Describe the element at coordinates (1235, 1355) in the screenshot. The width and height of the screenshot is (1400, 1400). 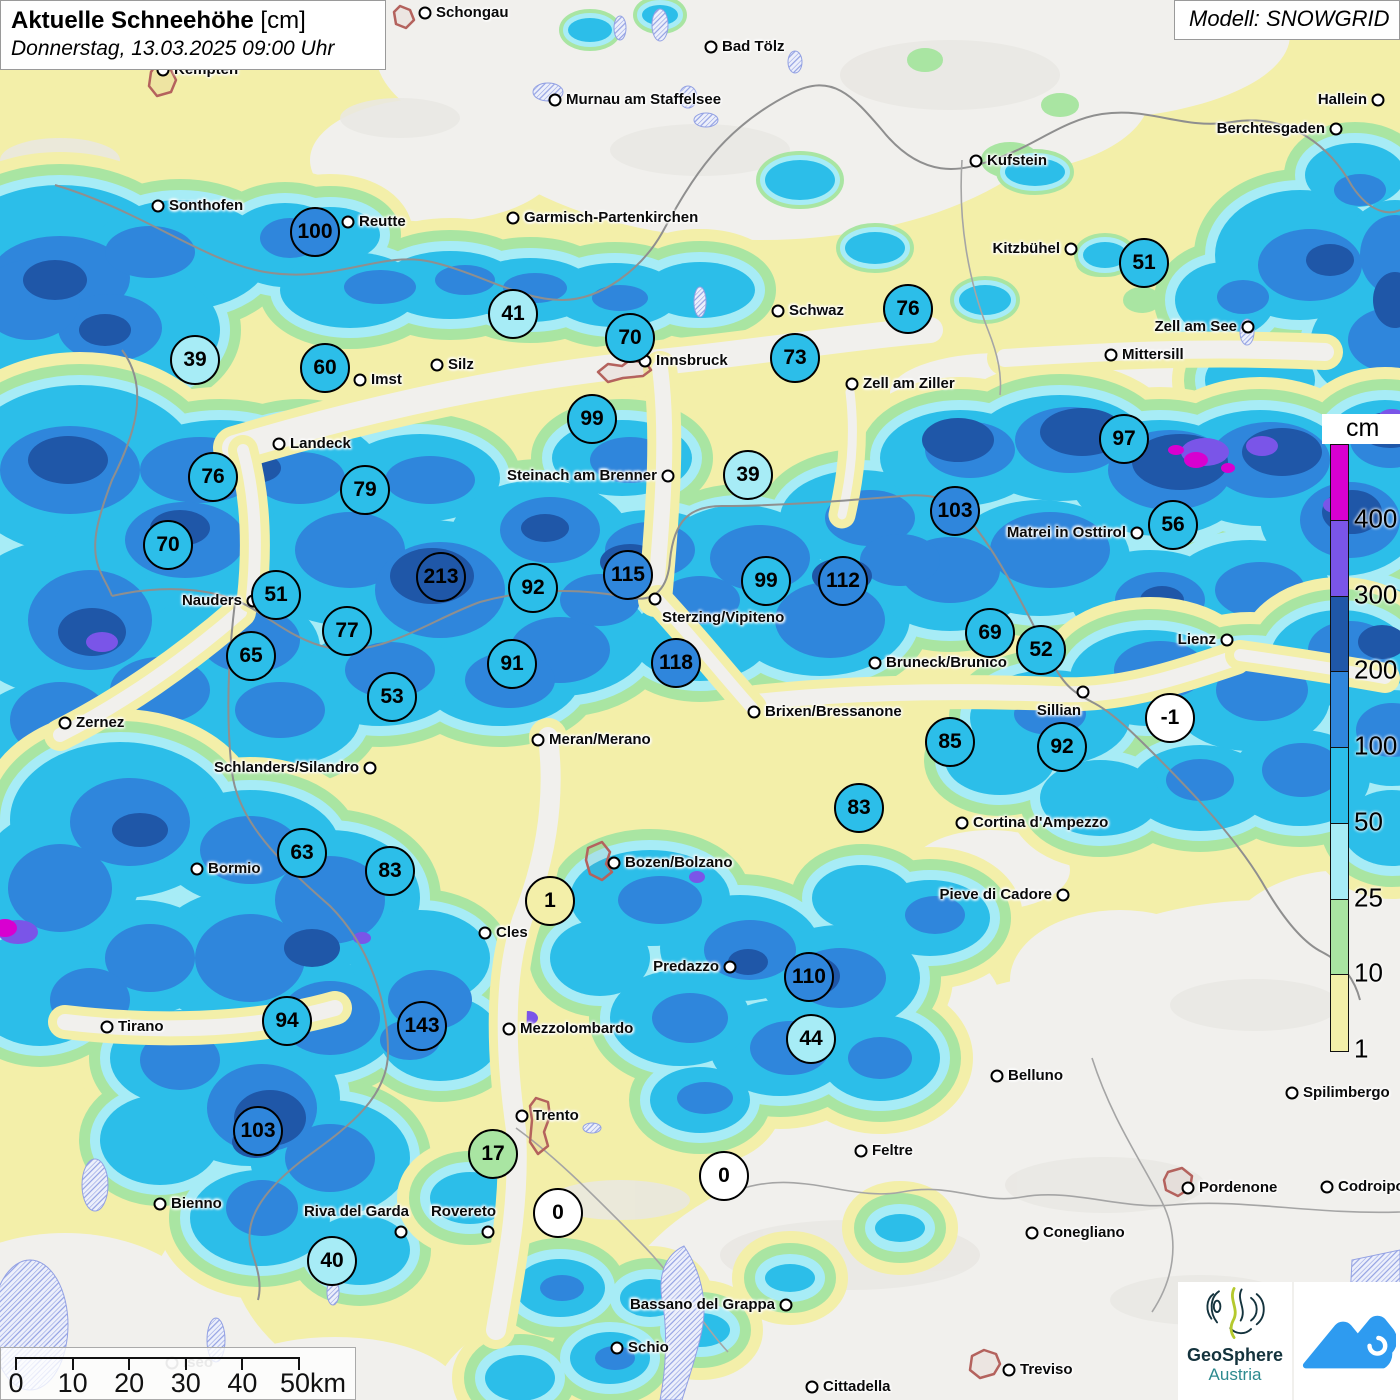
I see `geosphere-wordmark: GeoSphere` at that location.